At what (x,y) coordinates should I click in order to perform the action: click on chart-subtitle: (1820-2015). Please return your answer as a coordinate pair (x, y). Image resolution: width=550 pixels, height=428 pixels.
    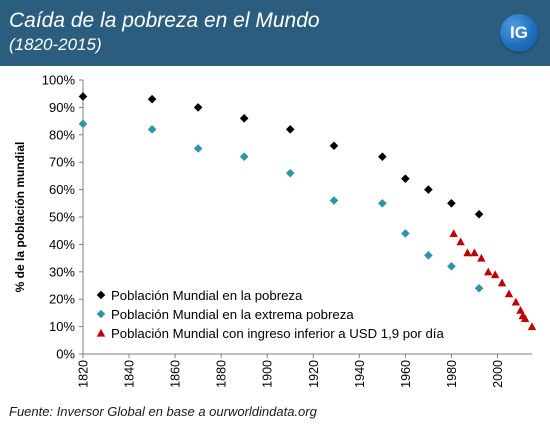
    Looking at the image, I should click on (55, 44).